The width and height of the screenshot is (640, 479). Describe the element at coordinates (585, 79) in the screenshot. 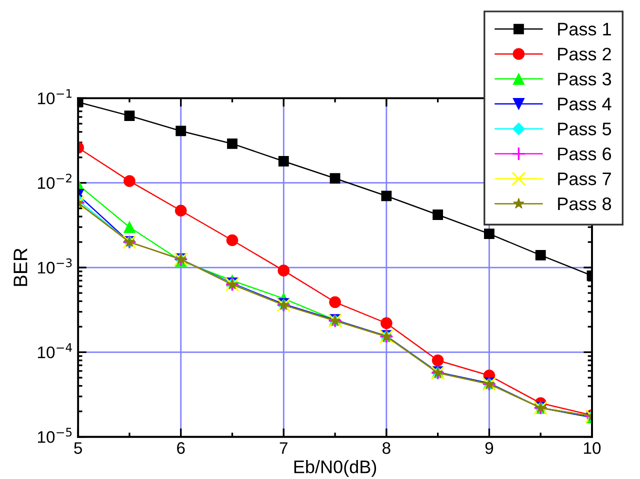

I see `legend-label: Pass 3` at that location.